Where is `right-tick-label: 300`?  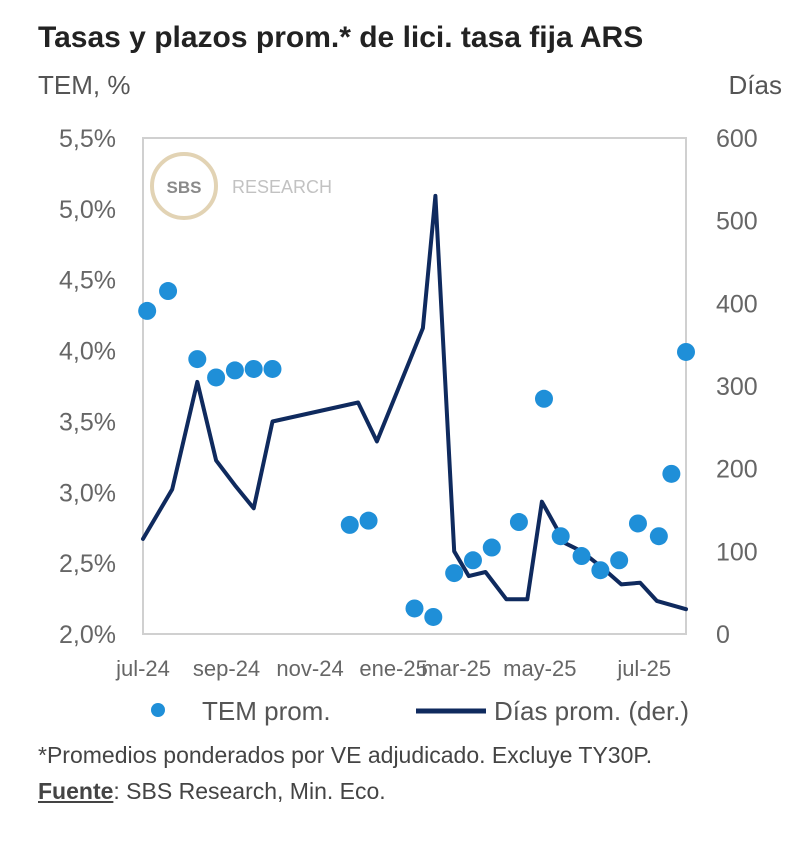 right-tick-label: 300 is located at coordinates (737, 387).